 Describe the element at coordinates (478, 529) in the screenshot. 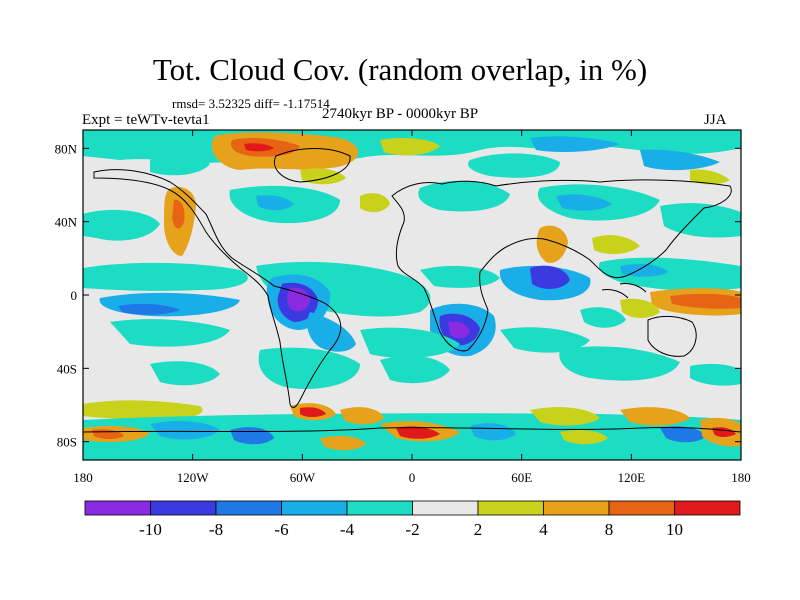

I see `colorbar-label: 2` at that location.